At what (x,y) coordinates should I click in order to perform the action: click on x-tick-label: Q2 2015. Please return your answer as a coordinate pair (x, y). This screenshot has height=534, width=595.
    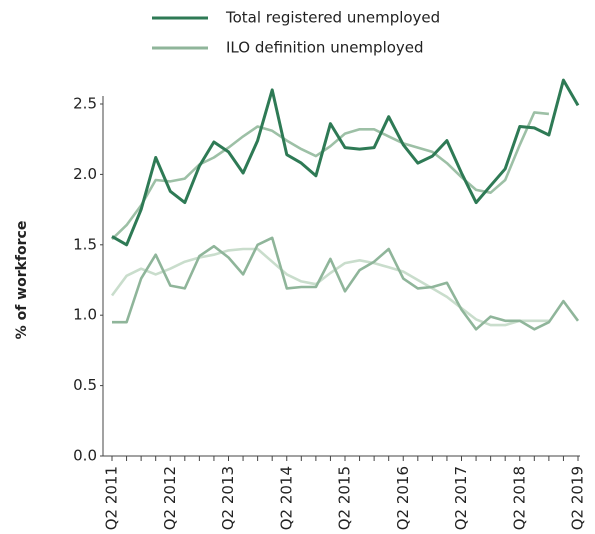
    Looking at the image, I should click on (345, 498).